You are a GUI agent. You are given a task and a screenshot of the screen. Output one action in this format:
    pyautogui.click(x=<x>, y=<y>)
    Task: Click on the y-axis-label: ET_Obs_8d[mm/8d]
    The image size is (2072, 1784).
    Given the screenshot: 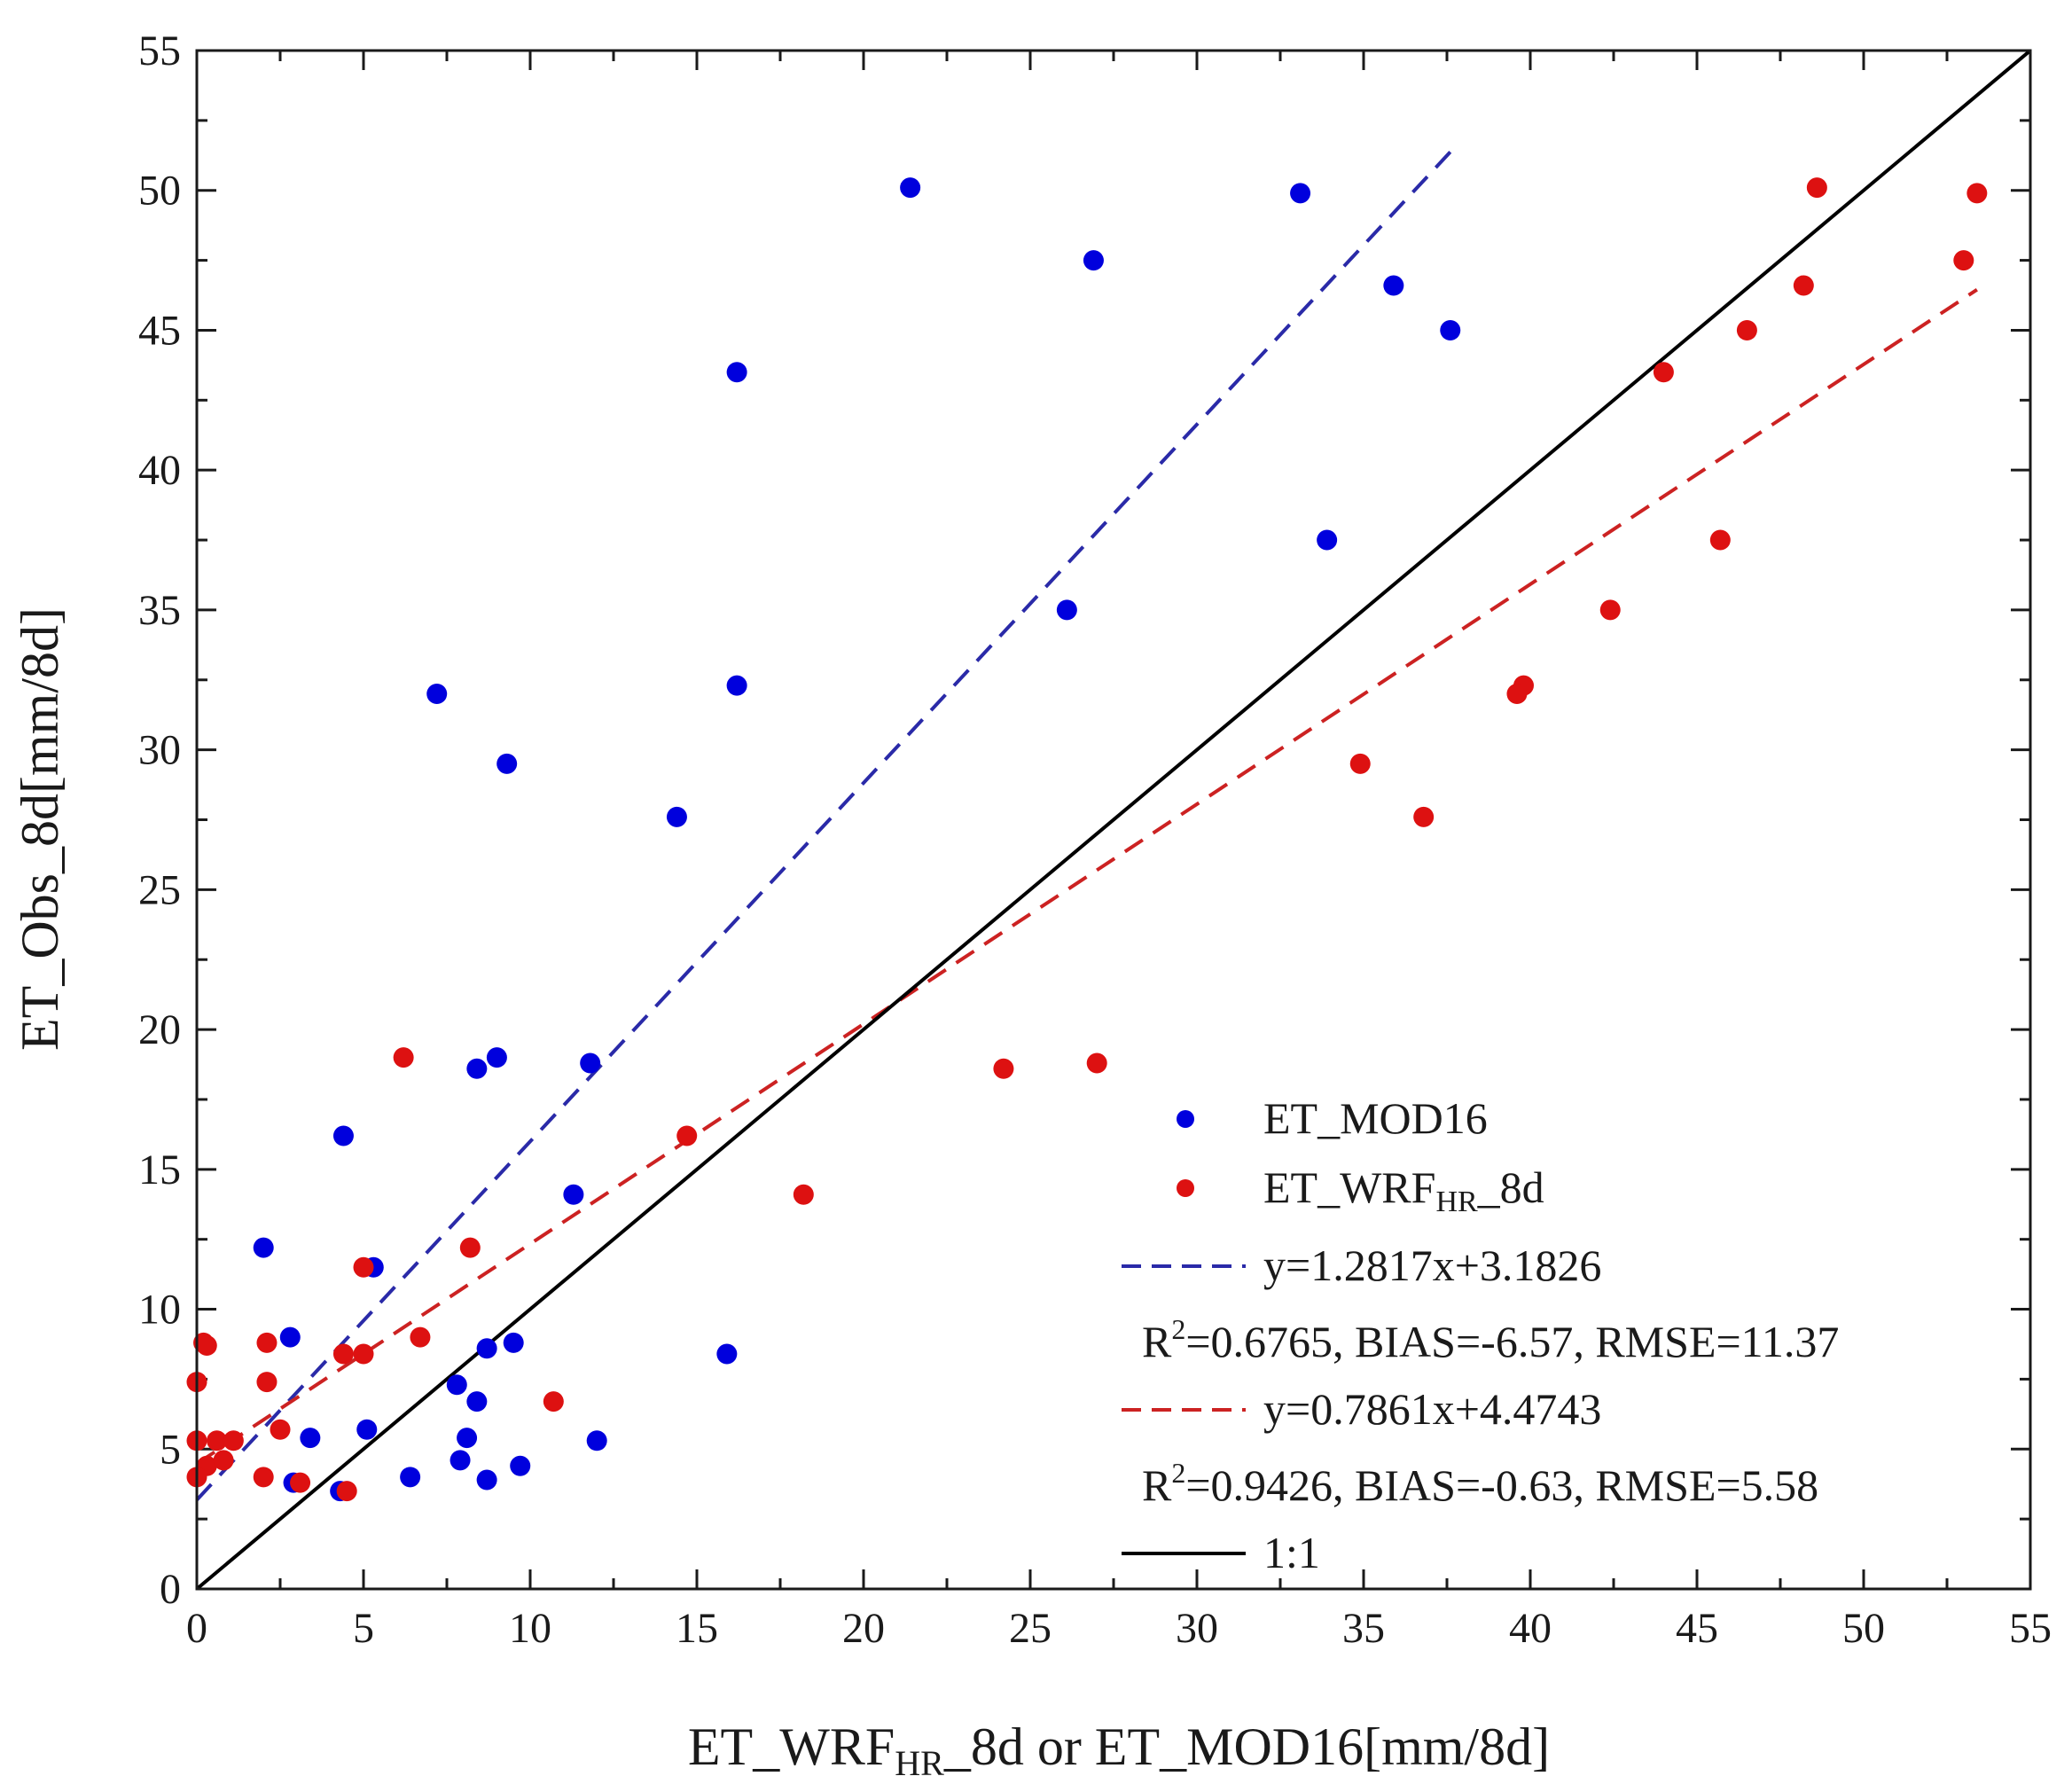 What is the action you would take?
    pyautogui.click(x=40, y=829)
    